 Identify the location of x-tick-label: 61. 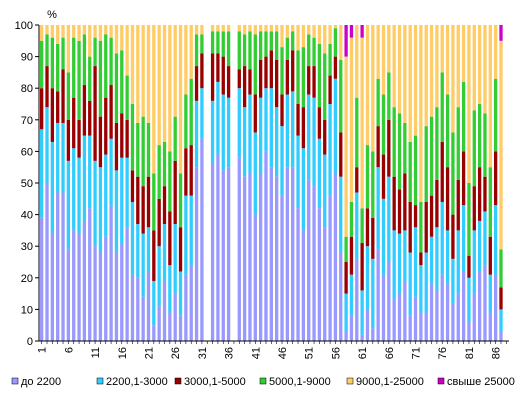
(363, 353).